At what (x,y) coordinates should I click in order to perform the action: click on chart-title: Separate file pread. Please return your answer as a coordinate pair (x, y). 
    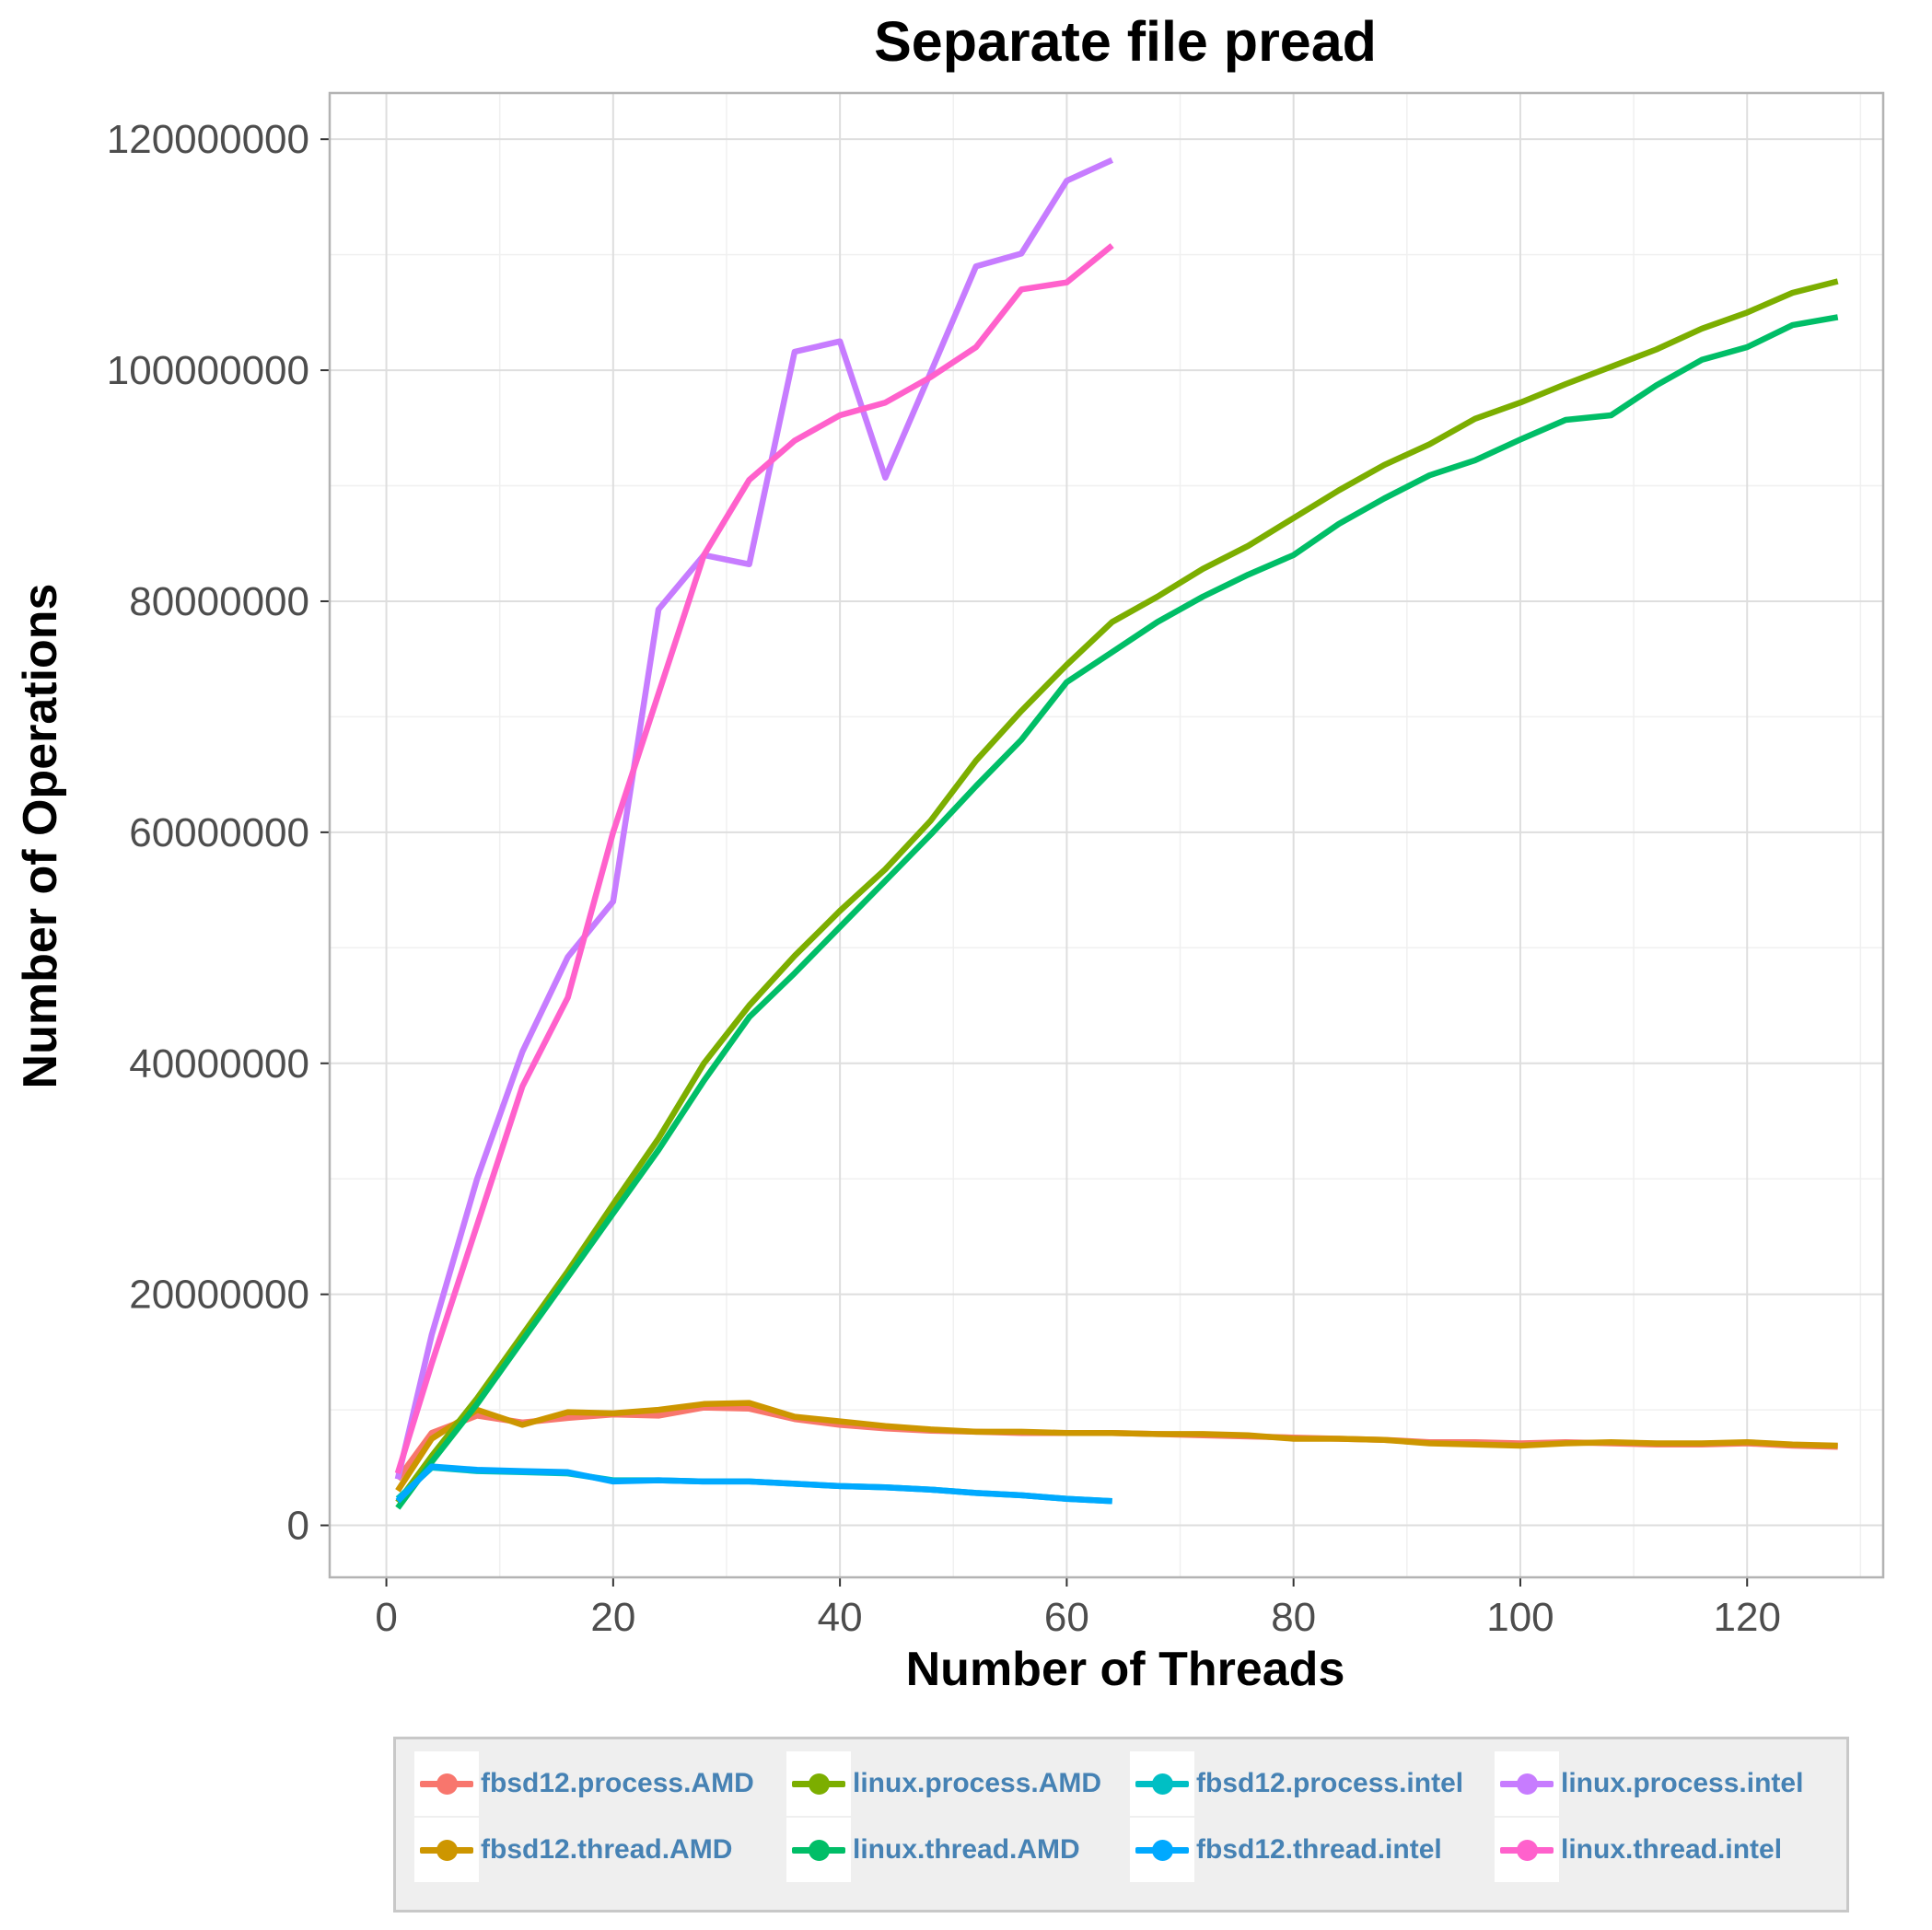
    Looking at the image, I should click on (1125, 41).